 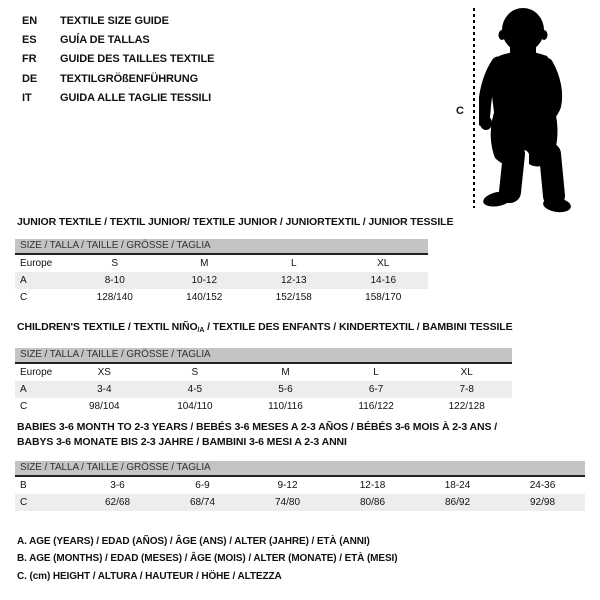 I want to click on size-cell: 80/86, so click(x=372, y=502).